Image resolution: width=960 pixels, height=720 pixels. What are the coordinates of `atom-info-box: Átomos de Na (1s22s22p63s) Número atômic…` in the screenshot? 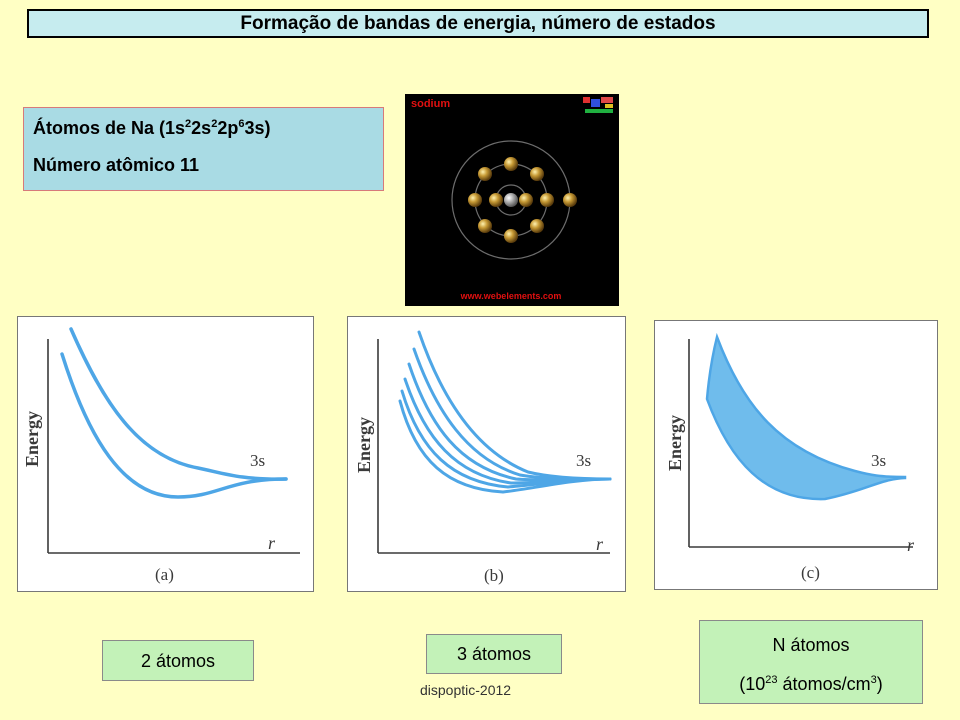 It's located at (203, 149).